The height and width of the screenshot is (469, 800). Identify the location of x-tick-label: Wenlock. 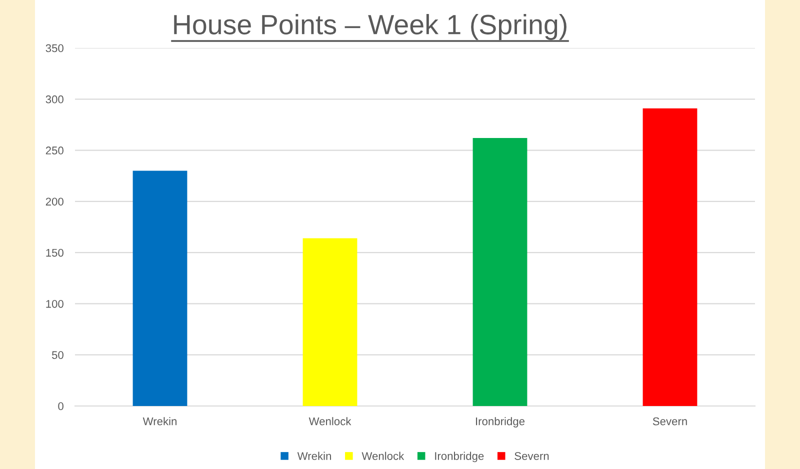
(330, 421).